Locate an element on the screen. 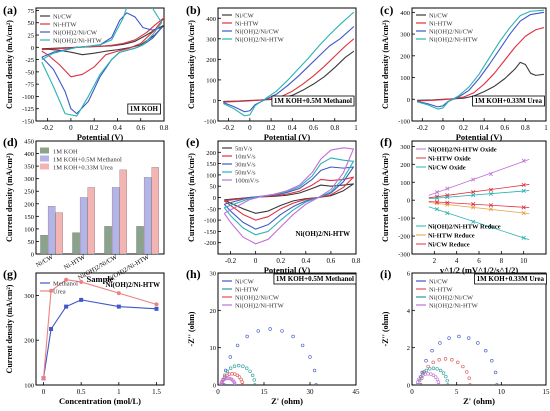  y-tick-label: 30 is located at coordinates (213, 274).